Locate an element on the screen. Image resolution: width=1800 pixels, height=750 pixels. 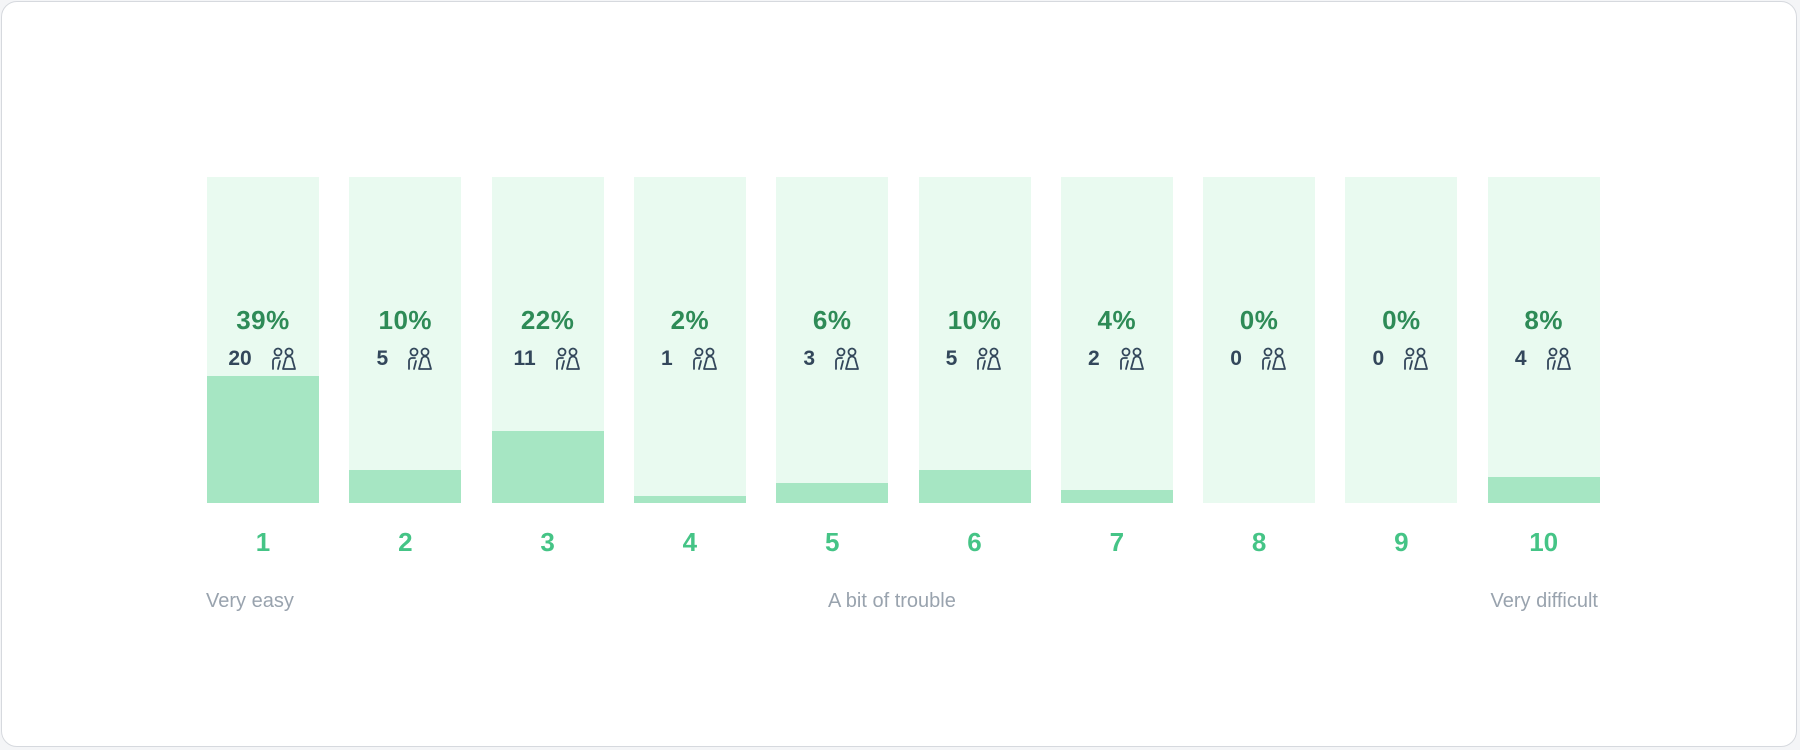
scale-label-high: Very difficult is located at coordinates (1544, 601).